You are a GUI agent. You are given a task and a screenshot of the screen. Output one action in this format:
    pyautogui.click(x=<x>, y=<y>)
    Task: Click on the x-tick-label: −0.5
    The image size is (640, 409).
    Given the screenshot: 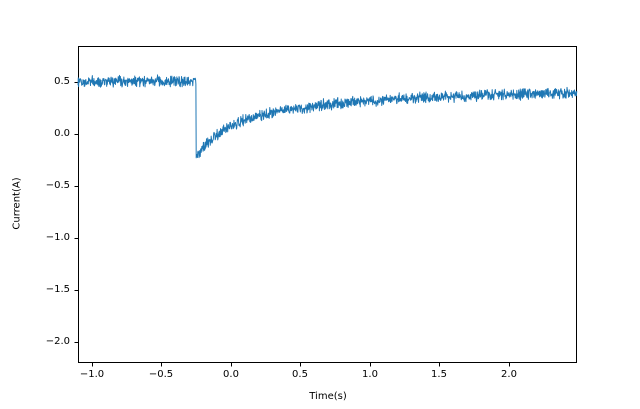 What is the action you would take?
    pyautogui.click(x=161, y=374)
    